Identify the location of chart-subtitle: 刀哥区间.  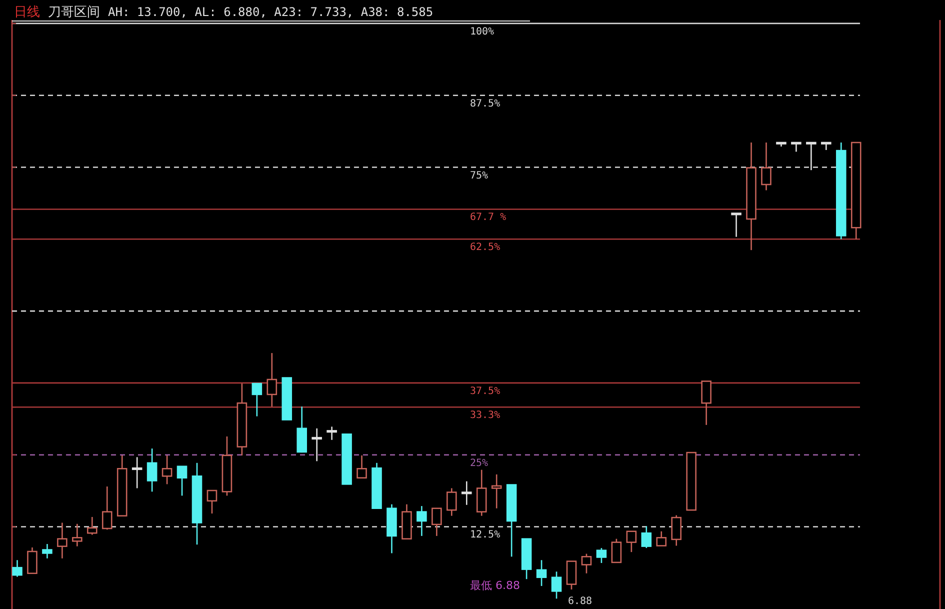
(74, 12).